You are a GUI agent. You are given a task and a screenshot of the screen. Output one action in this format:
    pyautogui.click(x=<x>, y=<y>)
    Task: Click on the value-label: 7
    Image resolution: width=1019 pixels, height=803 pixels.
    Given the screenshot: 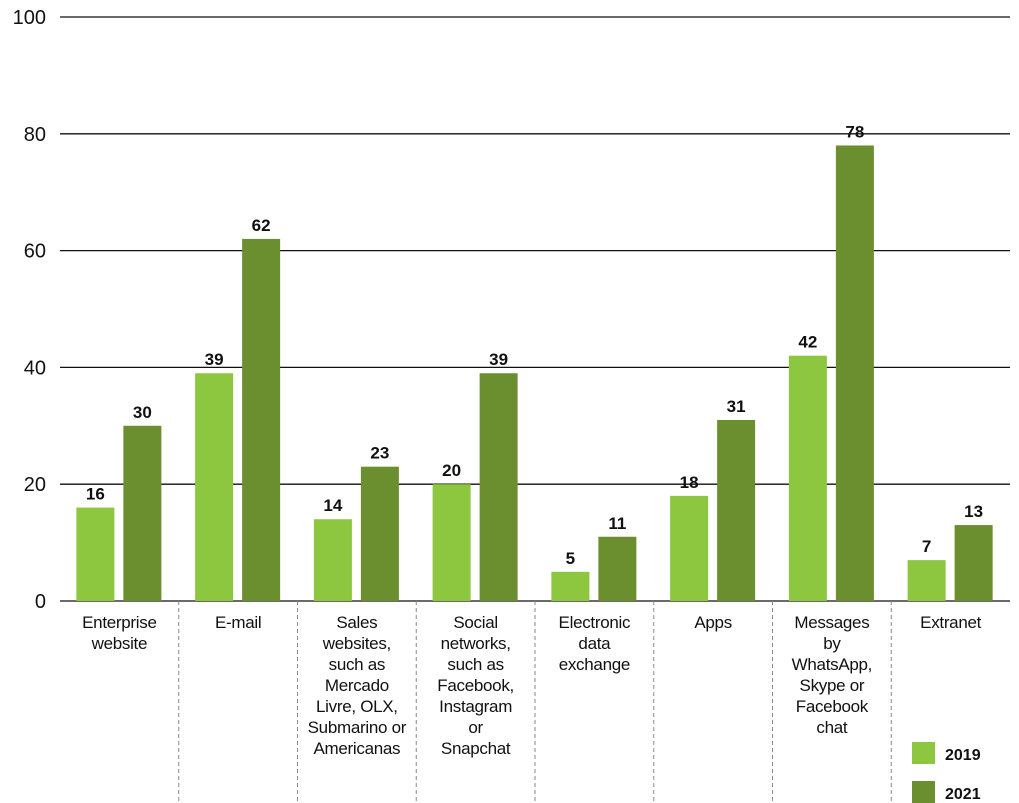 What is the action you would take?
    pyautogui.click(x=926, y=546)
    